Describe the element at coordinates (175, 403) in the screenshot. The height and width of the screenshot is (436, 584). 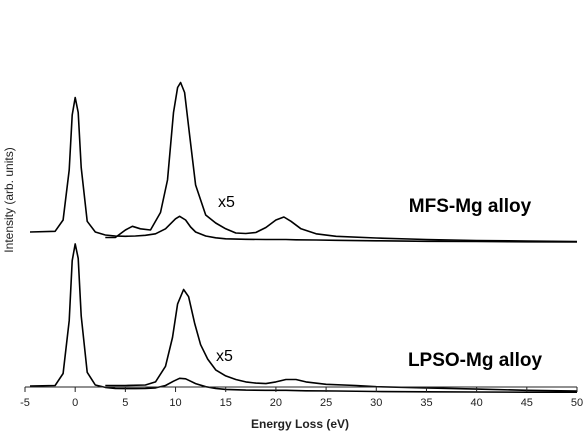
I see `x-tick-label: 10` at that location.